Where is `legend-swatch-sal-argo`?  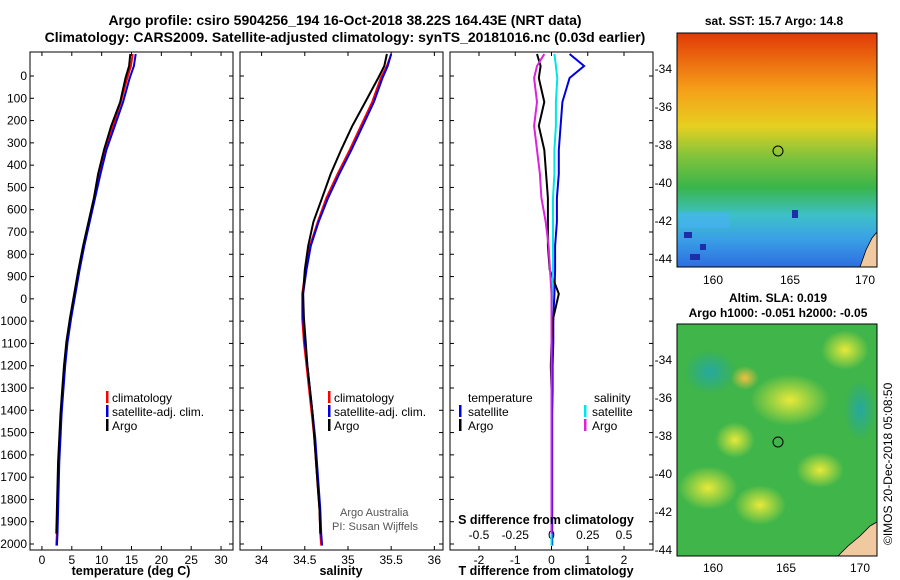
legend-swatch-sal-argo is located at coordinates (585, 425).